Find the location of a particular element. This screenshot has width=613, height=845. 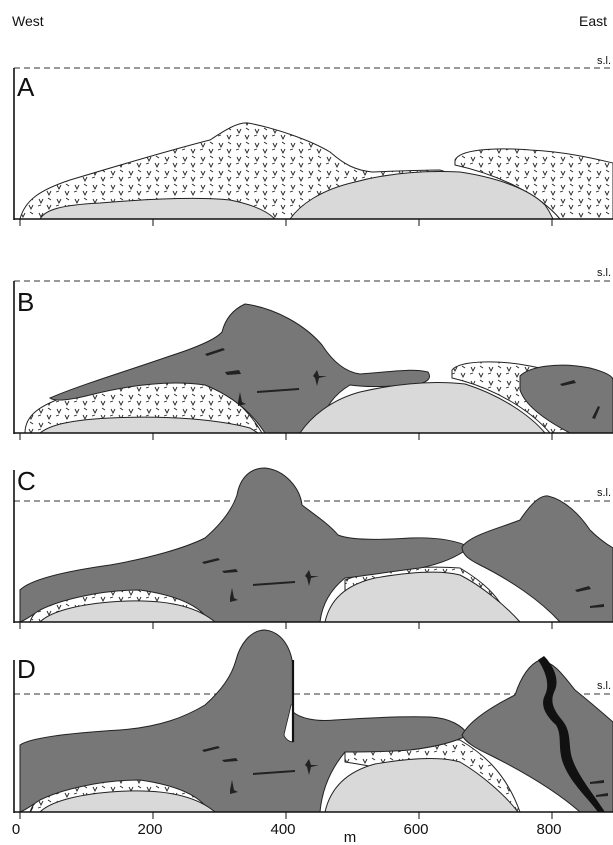

panel-letter-a: A is located at coordinates (26, 87).